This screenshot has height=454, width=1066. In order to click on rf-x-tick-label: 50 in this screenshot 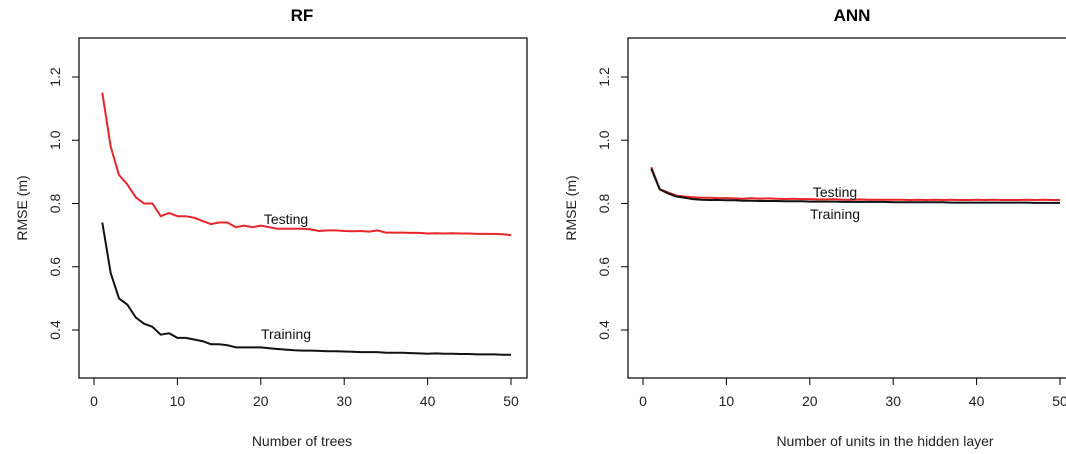, I will do `click(511, 401)`.